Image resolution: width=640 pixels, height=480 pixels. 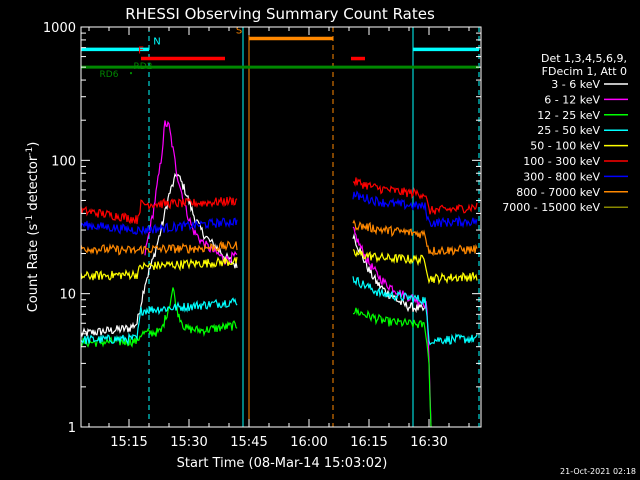 What do you see at coordinates (308, 442) in the screenshot?
I see `x-tick-label-3: 16:00` at bounding box center [308, 442].